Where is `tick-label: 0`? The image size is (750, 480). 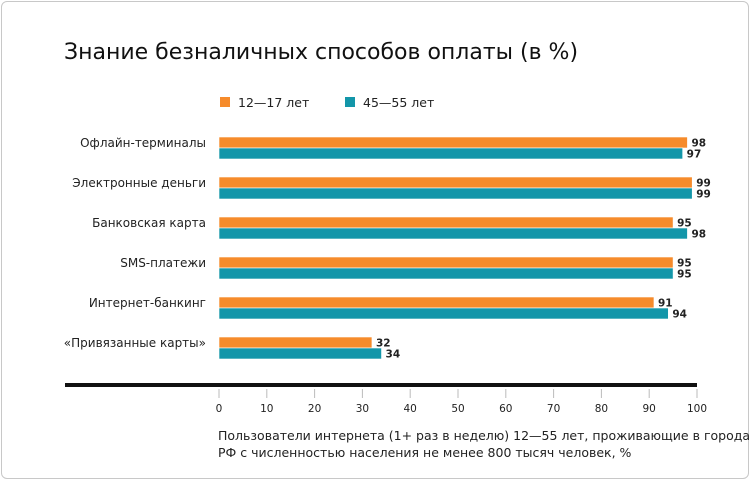
tick-label: 0 is located at coordinates (219, 409).